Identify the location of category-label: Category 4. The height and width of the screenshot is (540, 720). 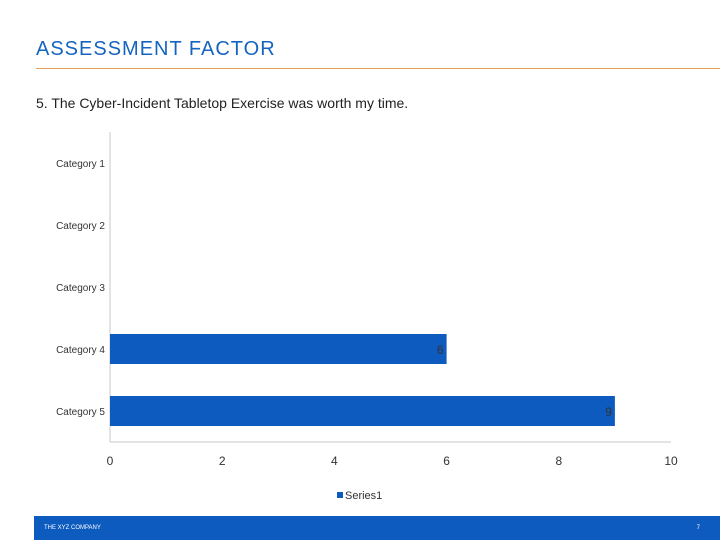
(80, 350).